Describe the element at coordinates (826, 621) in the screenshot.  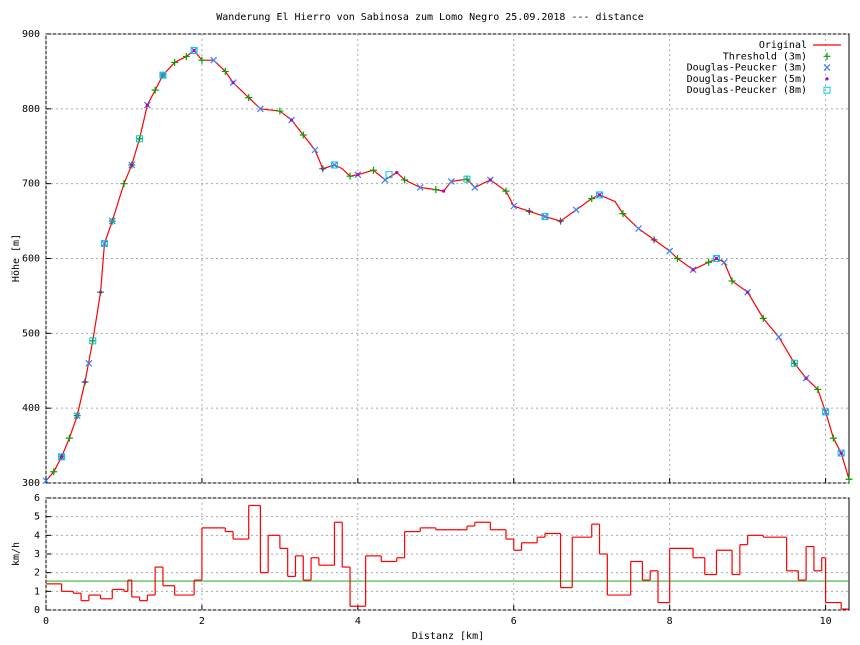
I see `x-tick-label: 10` at that location.